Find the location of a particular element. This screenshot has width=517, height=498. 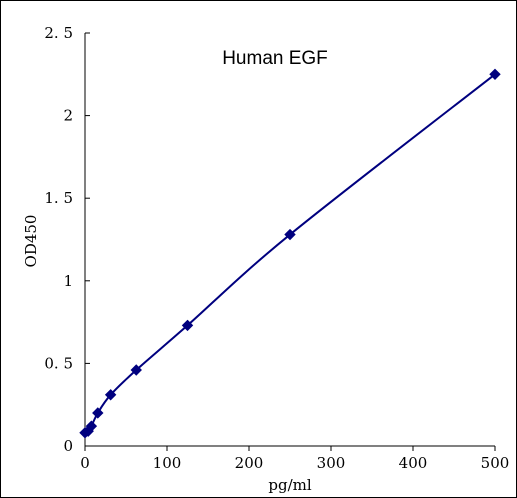

y-tick-label: 0 is located at coordinates (68, 446).